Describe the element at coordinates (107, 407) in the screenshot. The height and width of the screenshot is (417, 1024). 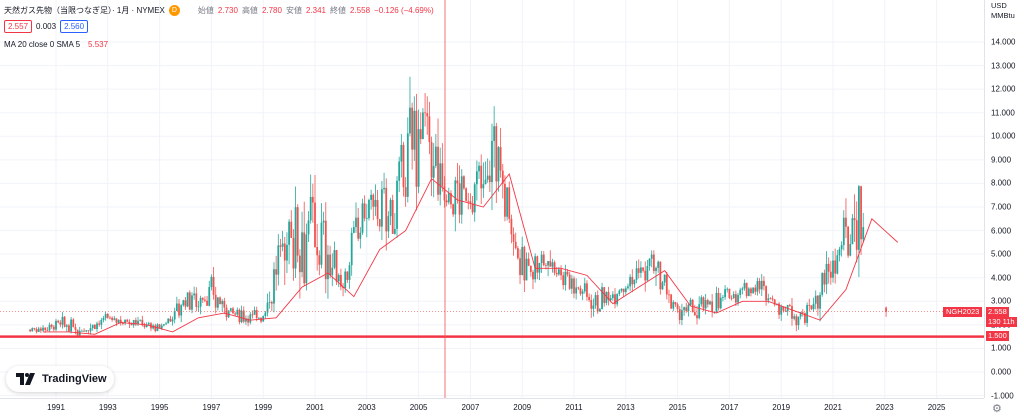
I see `time-tick-label: 1993` at that location.